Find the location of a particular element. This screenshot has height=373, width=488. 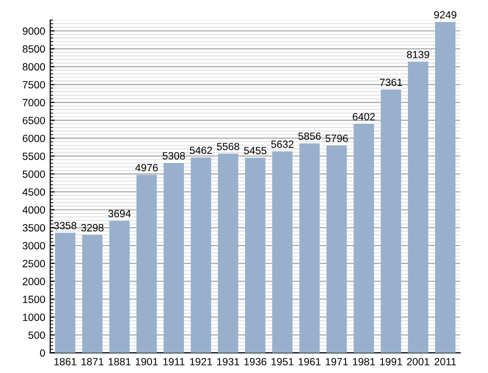

data-label: 5568 is located at coordinates (228, 146).